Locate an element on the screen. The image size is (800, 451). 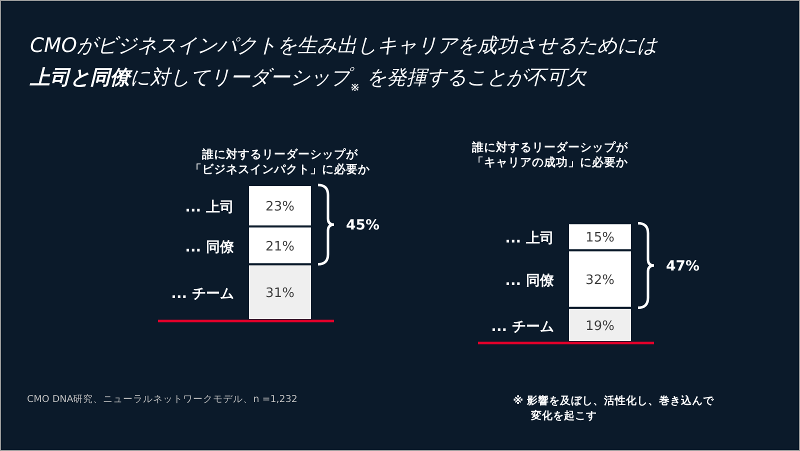
text: ※ 影響を及ぼし、活性化し、巻き込んで is located at coordinates (614, 400).